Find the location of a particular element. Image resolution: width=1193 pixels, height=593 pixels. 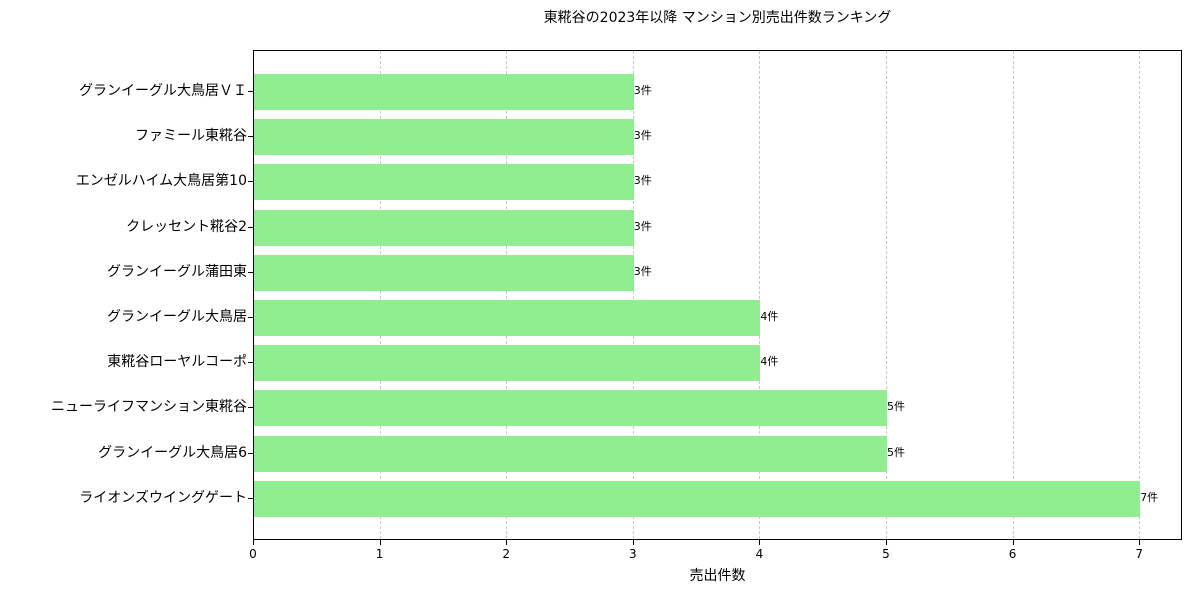

x-tick-label: 7 is located at coordinates (1139, 554).